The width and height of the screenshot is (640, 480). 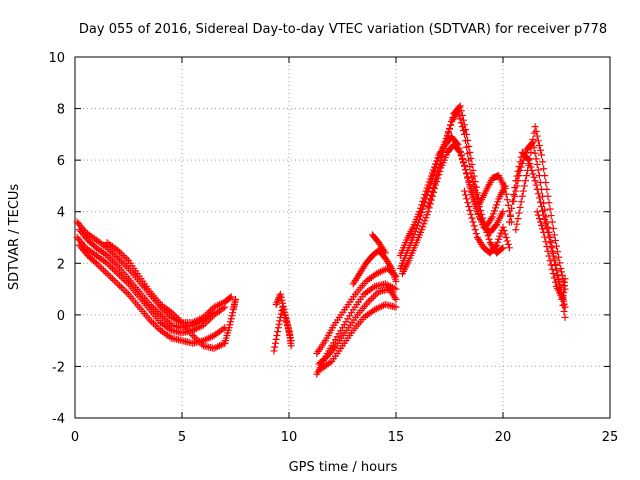 What do you see at coordinates (503, 437) in the screenshot?
I see `x-tick-label: 20` at bounding box center [503, 437].